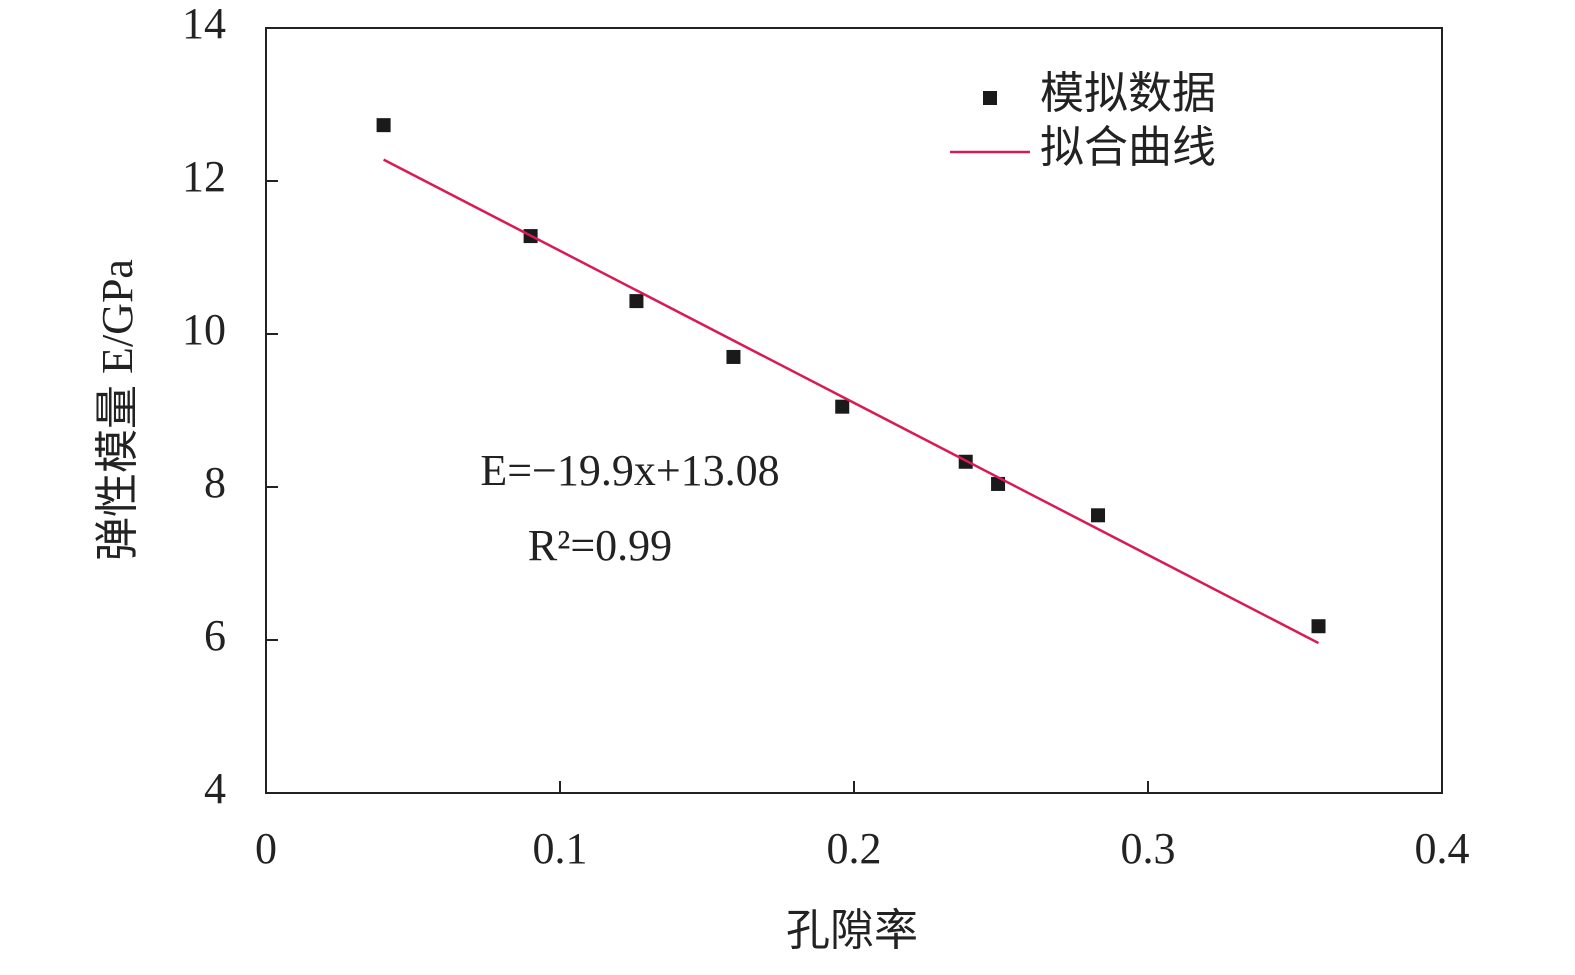 Image resolution: width=1575 pixels, height=975 pixels. What do you see at coordinates (204, 176) in the screenshot?
I see `y-tick-label: 12` at bounding box center [204, 176].